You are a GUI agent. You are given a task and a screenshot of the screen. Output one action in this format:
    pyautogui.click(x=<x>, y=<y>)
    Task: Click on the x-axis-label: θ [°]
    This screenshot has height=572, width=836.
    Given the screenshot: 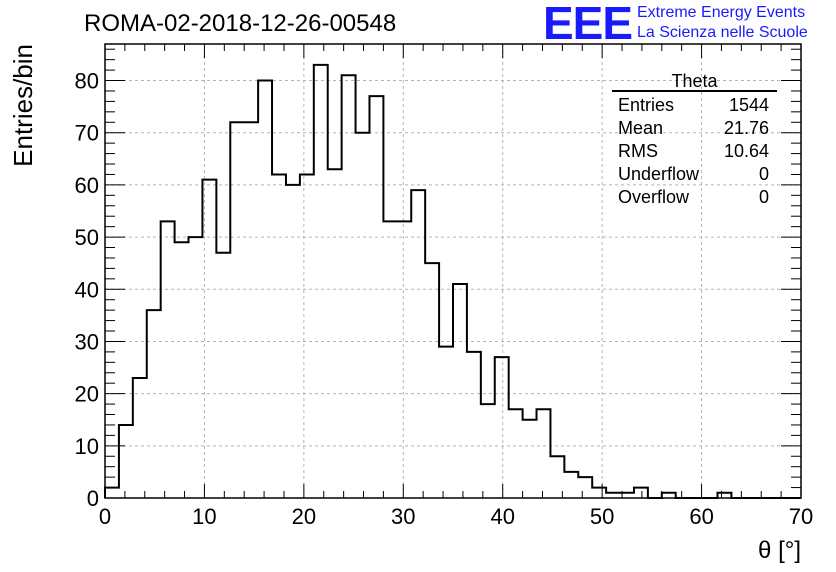 What is the action you would take?
    pyautogui.click(x=779, y=550)
    